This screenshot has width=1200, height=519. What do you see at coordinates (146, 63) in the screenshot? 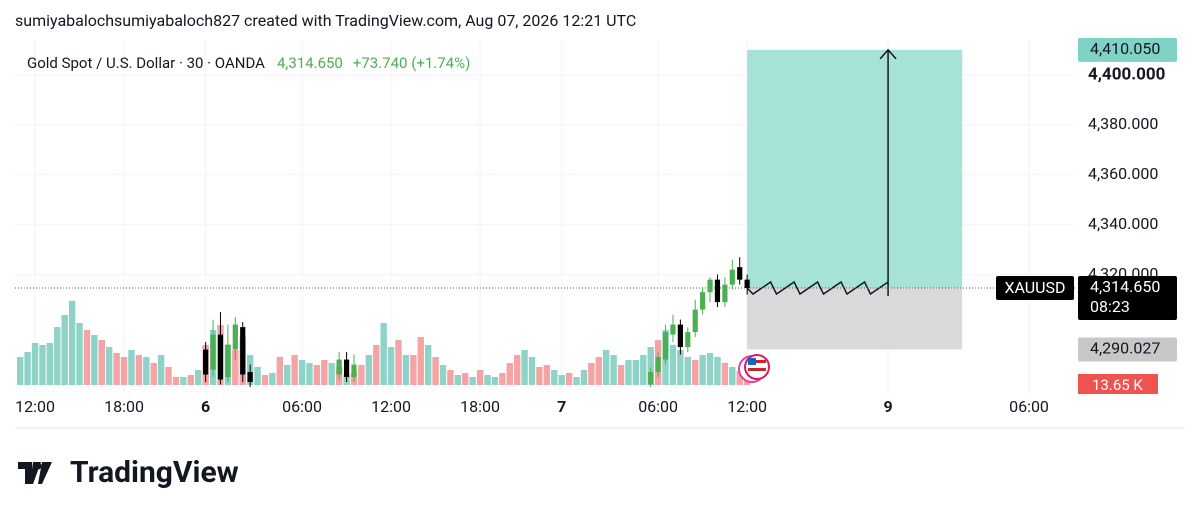
I see `legend-title: Gold Spot / U.S. Dollar · 30 · OANDA` at bounding box center [146, 63].